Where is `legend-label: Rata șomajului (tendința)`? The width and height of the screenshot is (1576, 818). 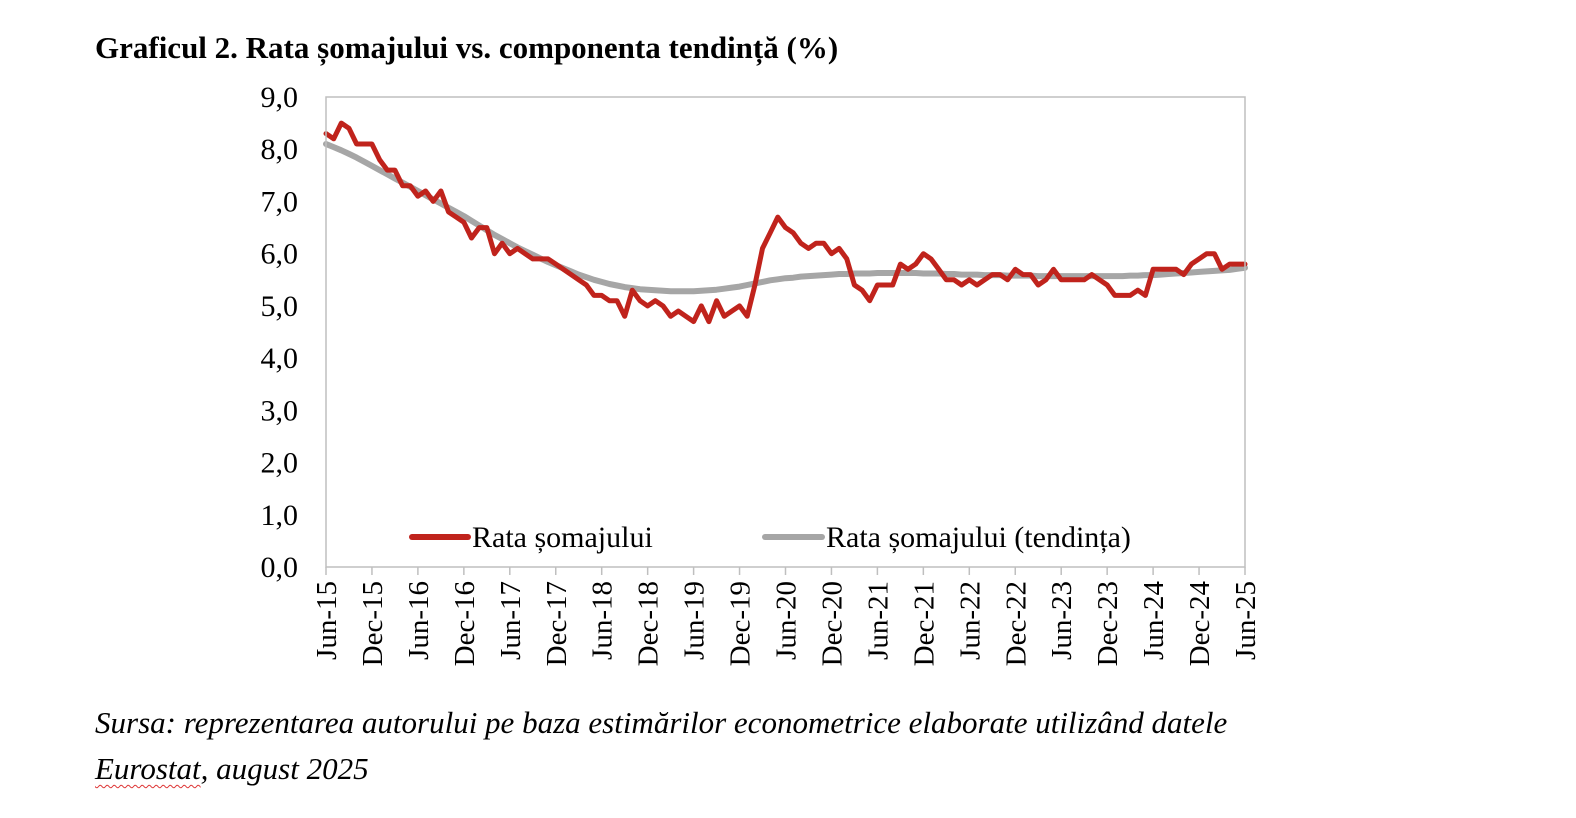
legend-label: Rata șomajului (tendința) is located at coordinates (978, 537).